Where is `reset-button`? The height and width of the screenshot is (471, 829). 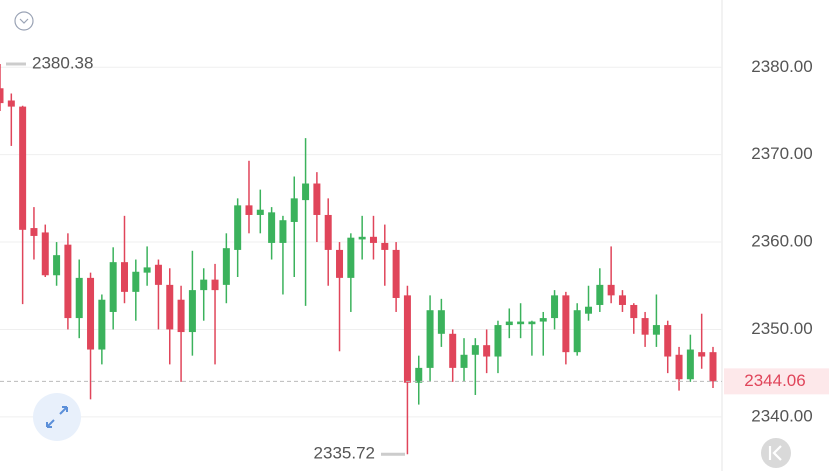 reset-button is located at coordinates (776, 453).